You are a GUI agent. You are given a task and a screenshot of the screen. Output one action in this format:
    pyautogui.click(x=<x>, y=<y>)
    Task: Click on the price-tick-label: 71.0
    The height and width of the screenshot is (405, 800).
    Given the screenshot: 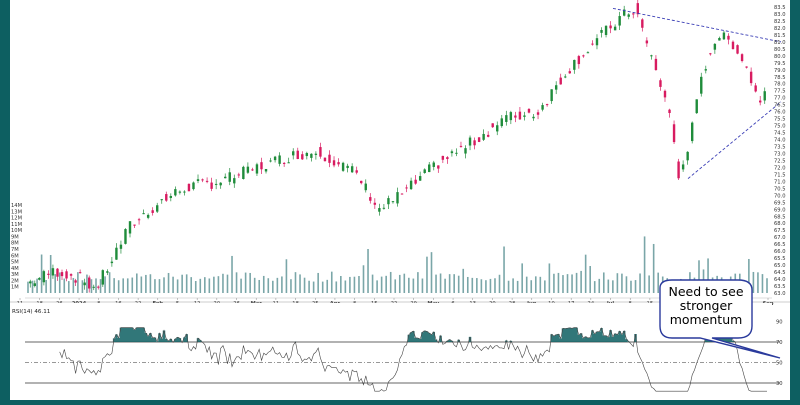 What is the action you would take?
    pyautogui.click(x=780, y=182)
    